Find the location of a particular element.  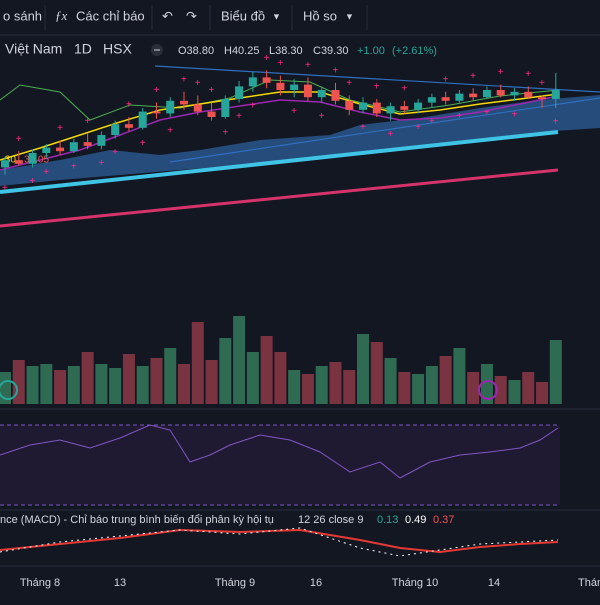

ma-label: 37.05 is located at coordinates (36, 160).